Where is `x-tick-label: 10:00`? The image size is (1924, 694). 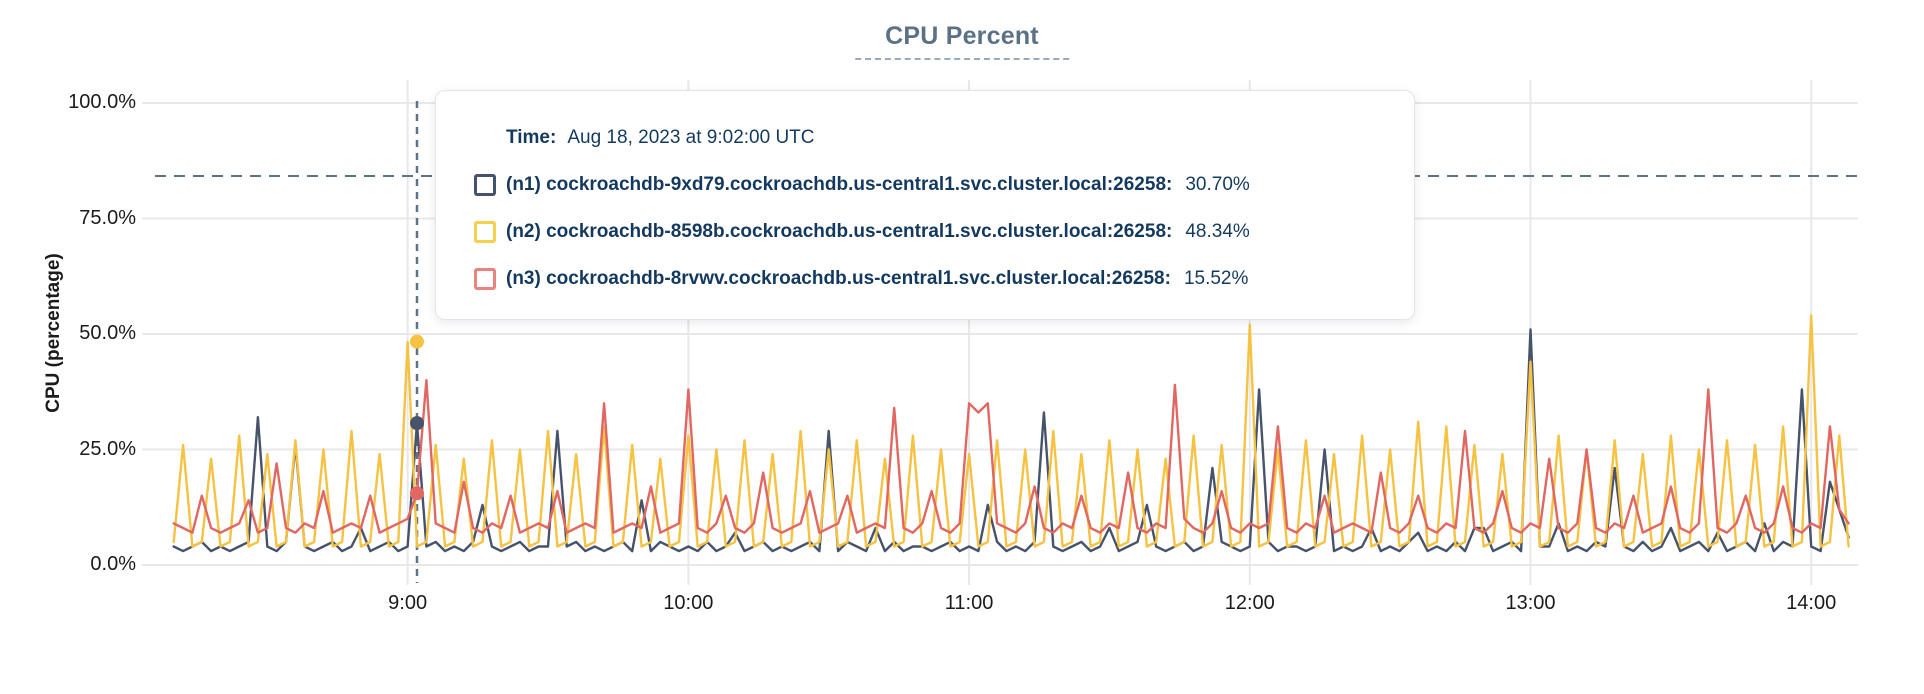 x-tick-label: 10:00 is located at coordinates (688, 603).